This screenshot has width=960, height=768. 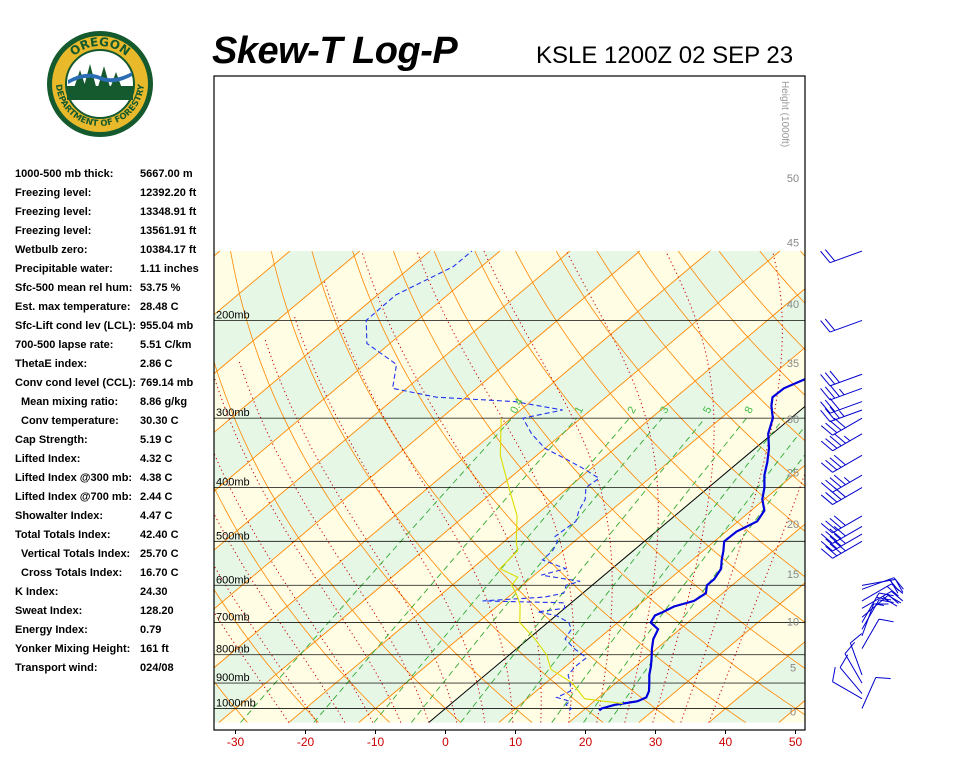 I want to click on oregon-department-of-forestry-logo: OREGON DEPARTMENT OF FORESTRY, so click(x=100, y=84).